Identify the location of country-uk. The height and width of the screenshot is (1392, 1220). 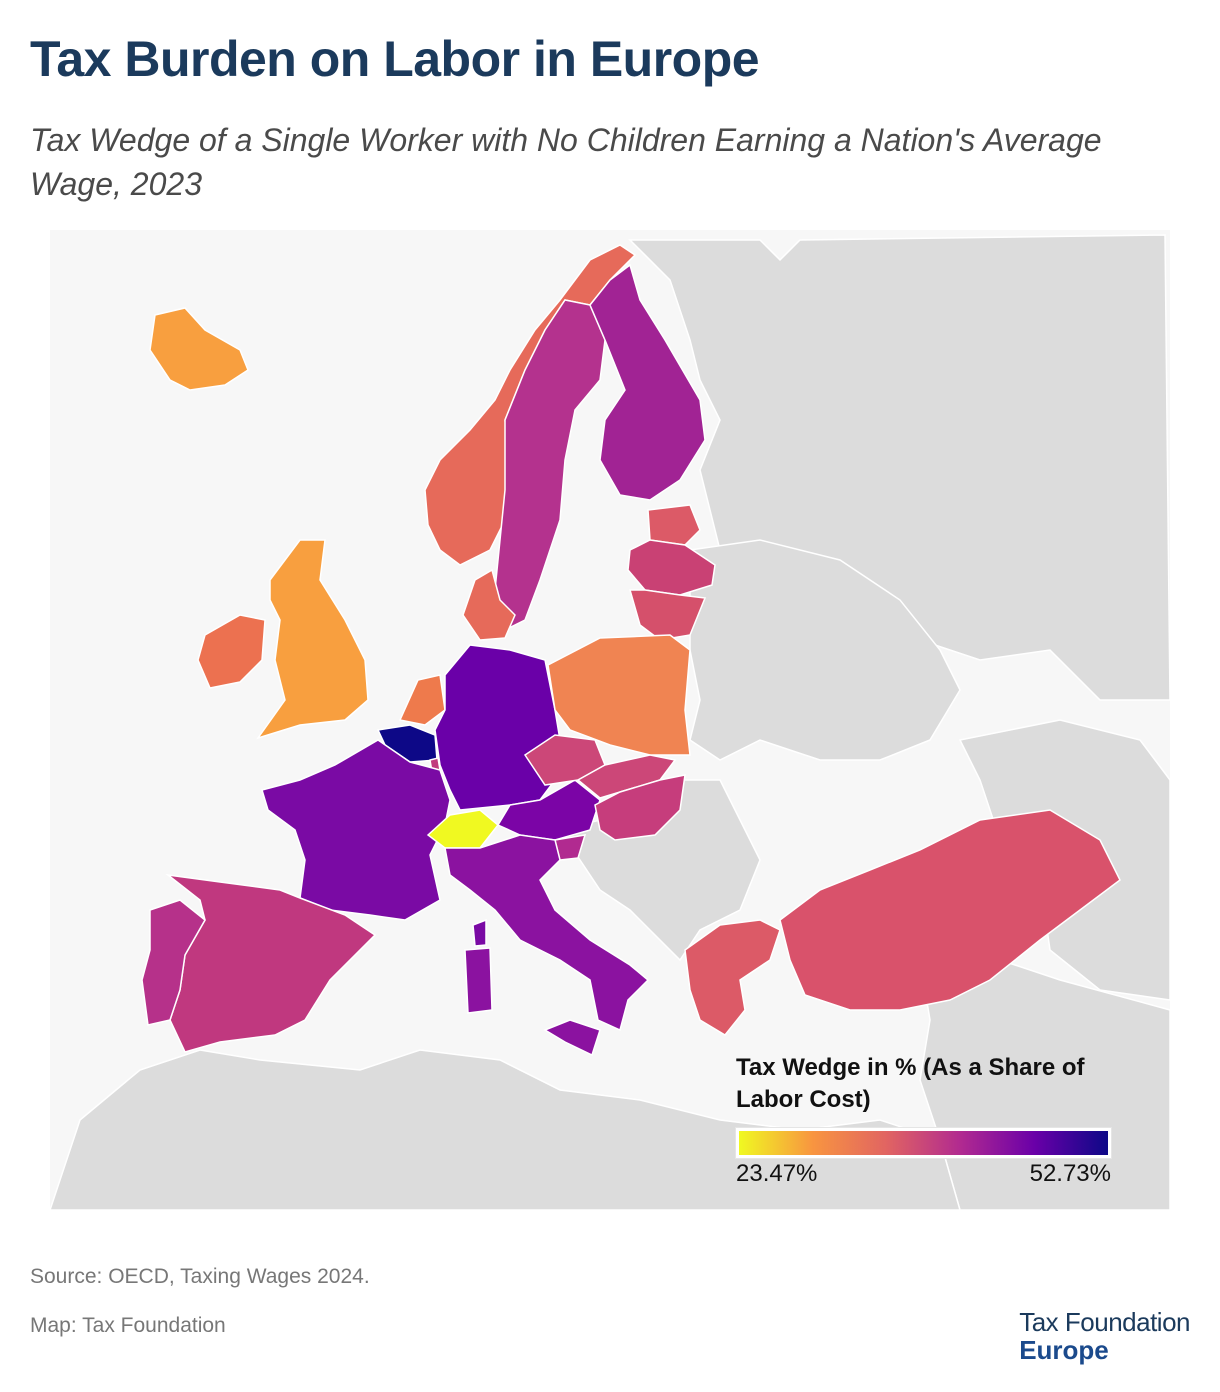
(312, 639).